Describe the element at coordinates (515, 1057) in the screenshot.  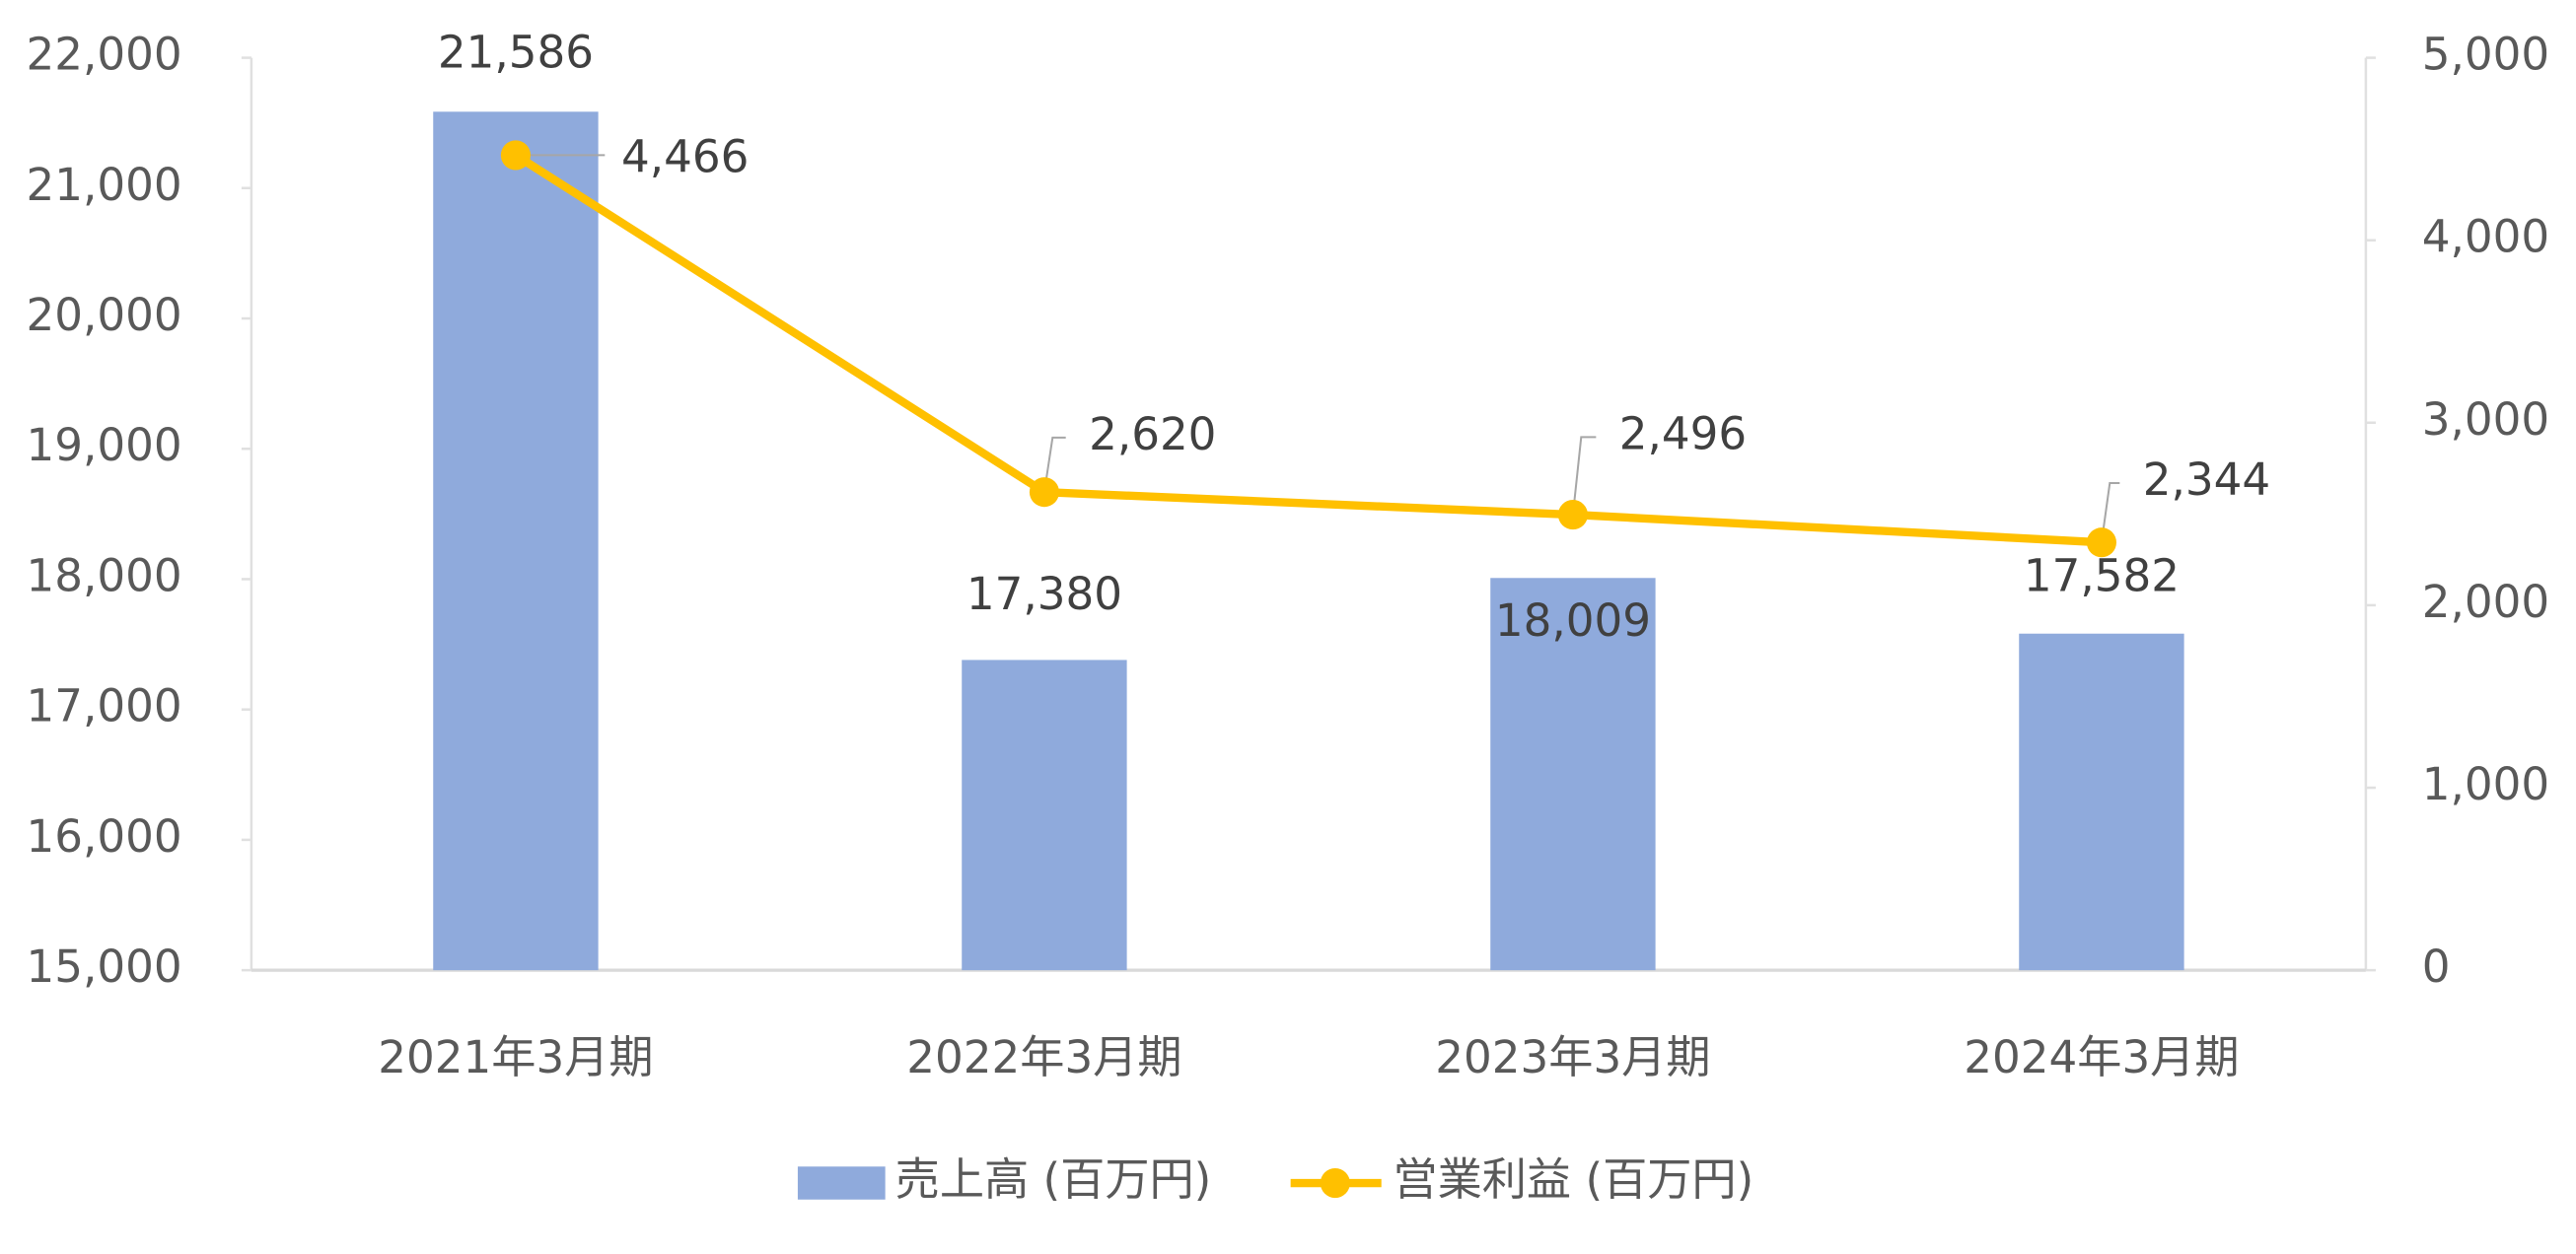
I see `x-tick-label: 2021年3月期` at that location.